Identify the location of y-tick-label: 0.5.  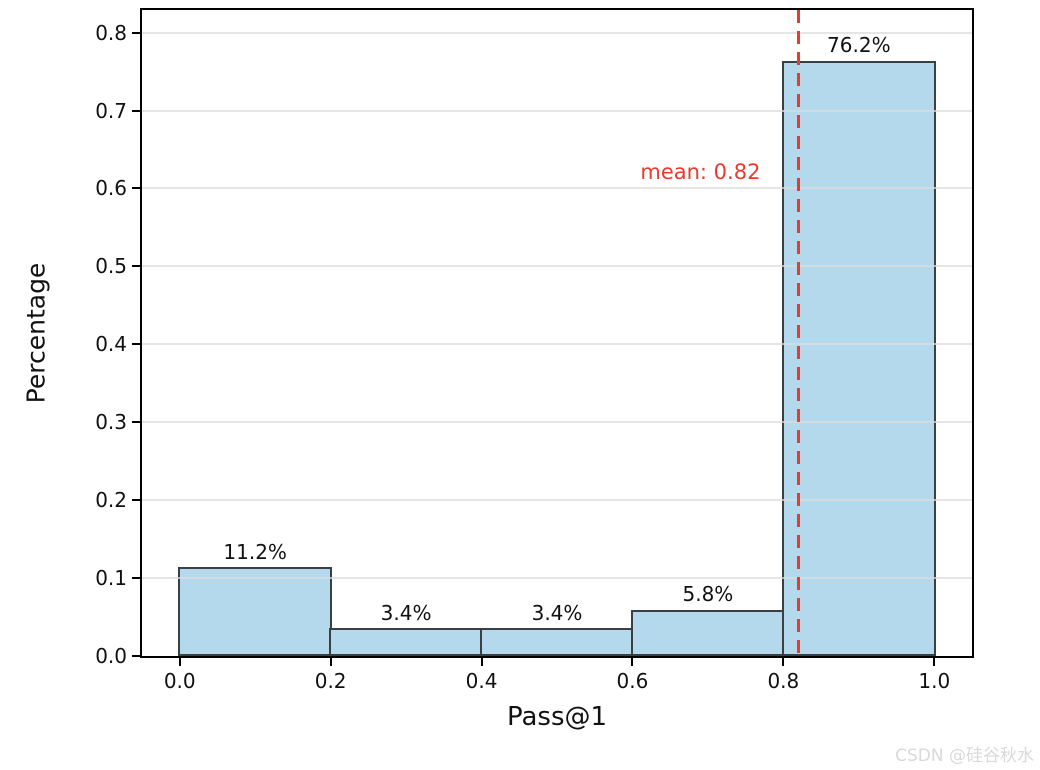
(111, 266).